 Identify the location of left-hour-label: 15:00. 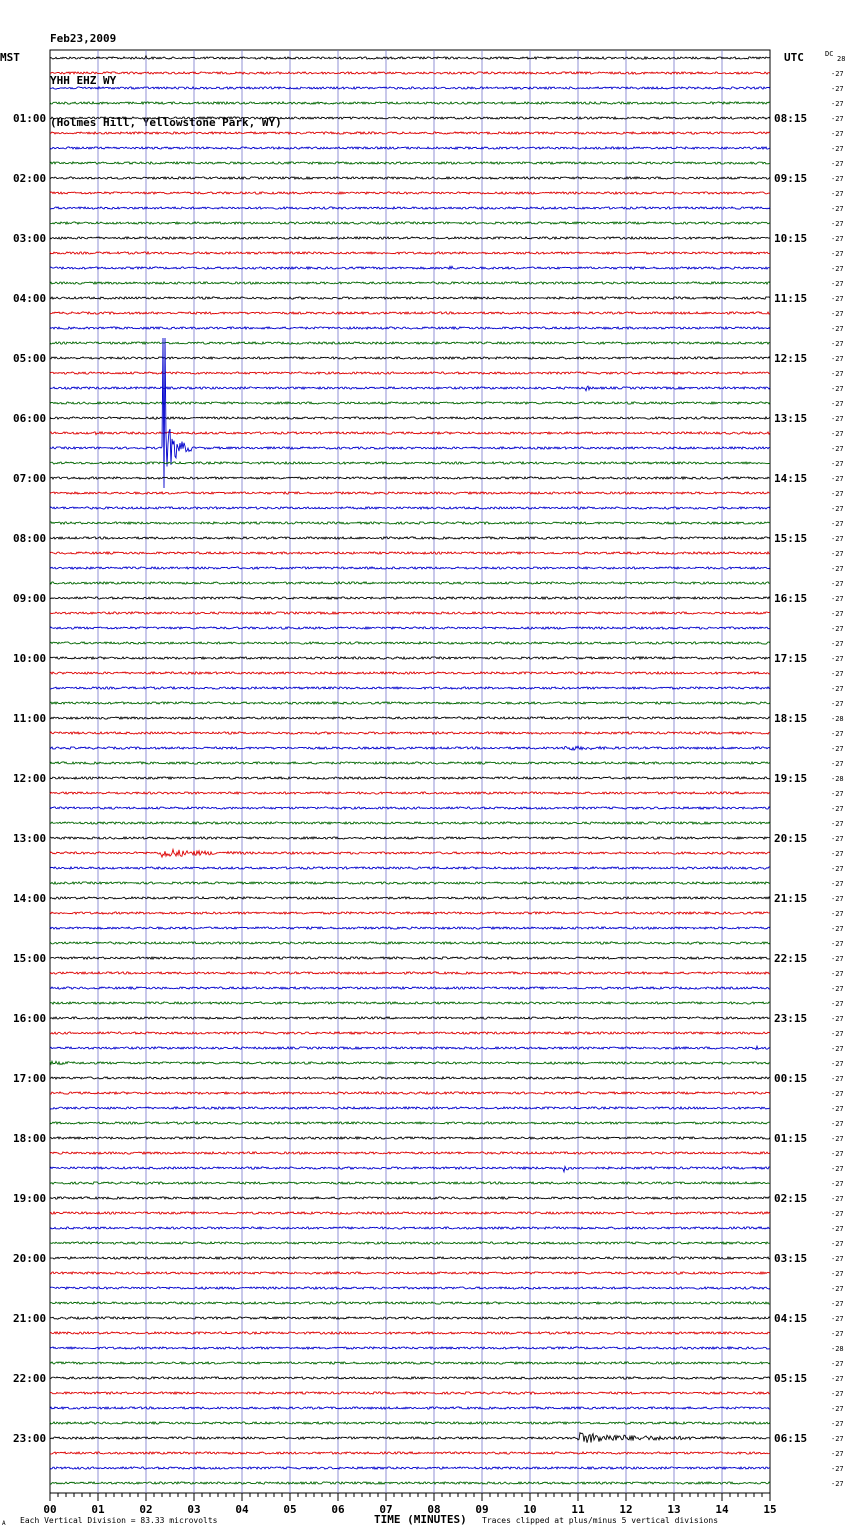
(29, 958).